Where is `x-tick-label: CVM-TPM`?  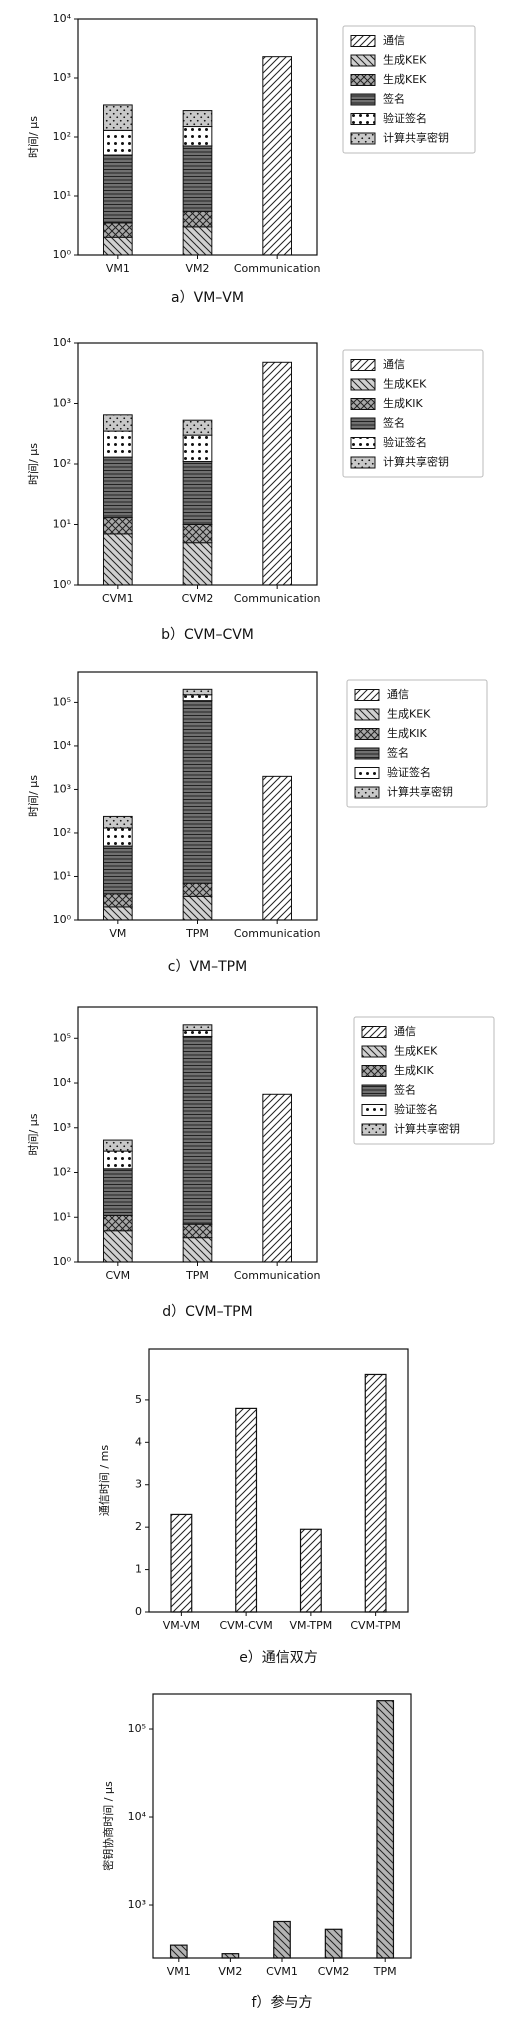 x-tick-label: CVM-TPM is located at coordinates (375, 1625).